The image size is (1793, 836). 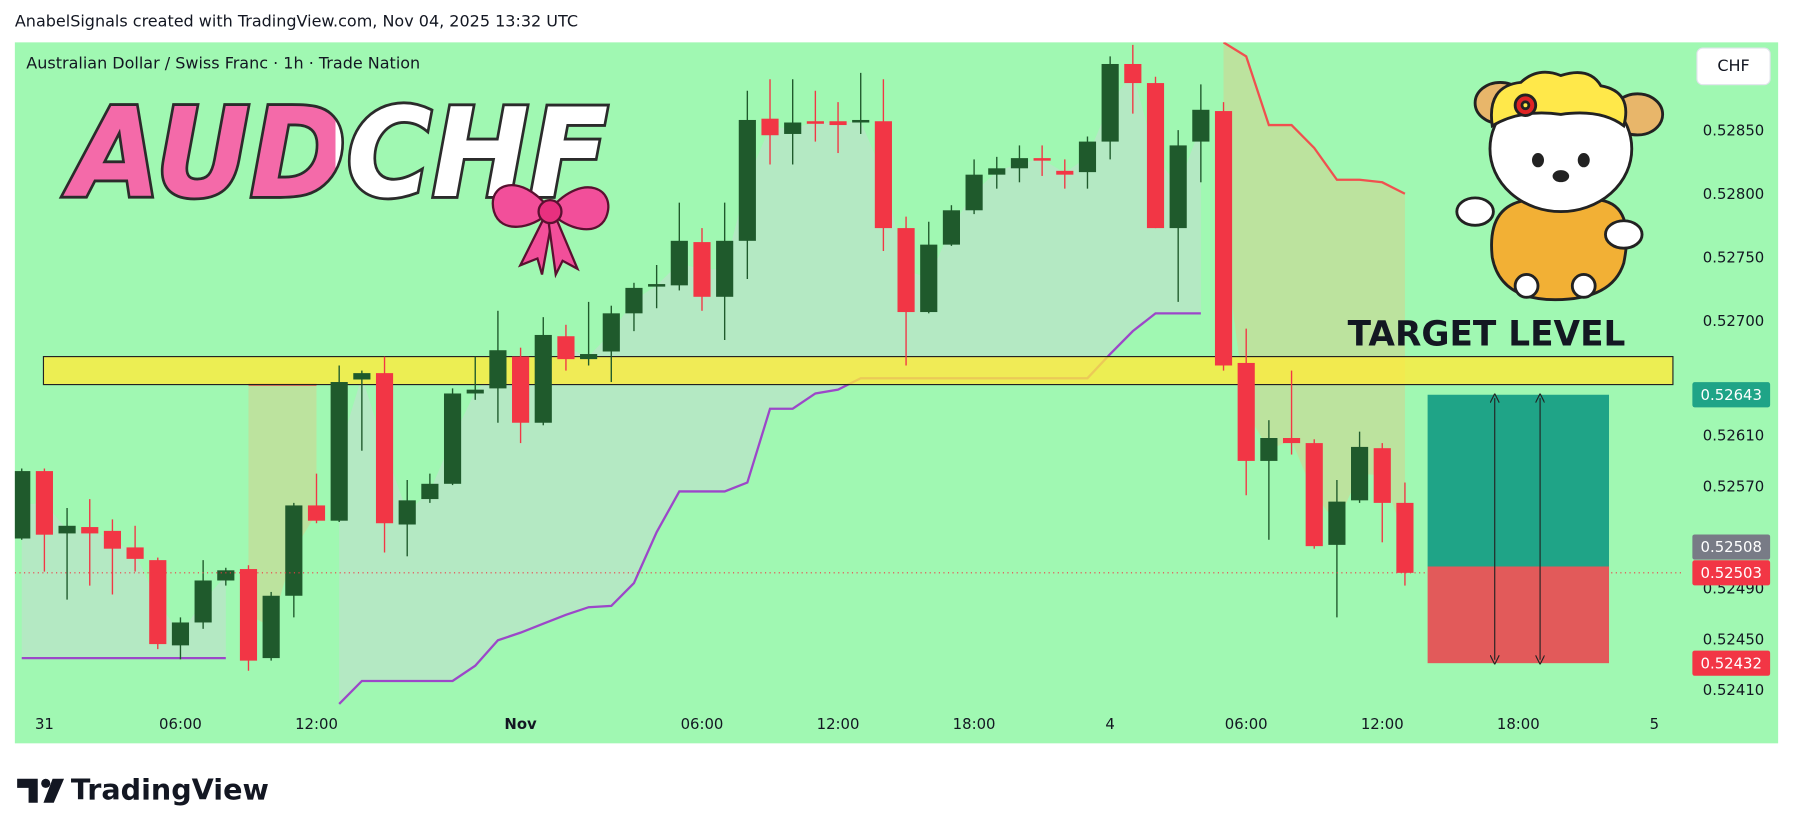 What do you see at coordinates (1518, 615) in the screenshot?
I see `stop-box` at bounding box center [1518, 615].